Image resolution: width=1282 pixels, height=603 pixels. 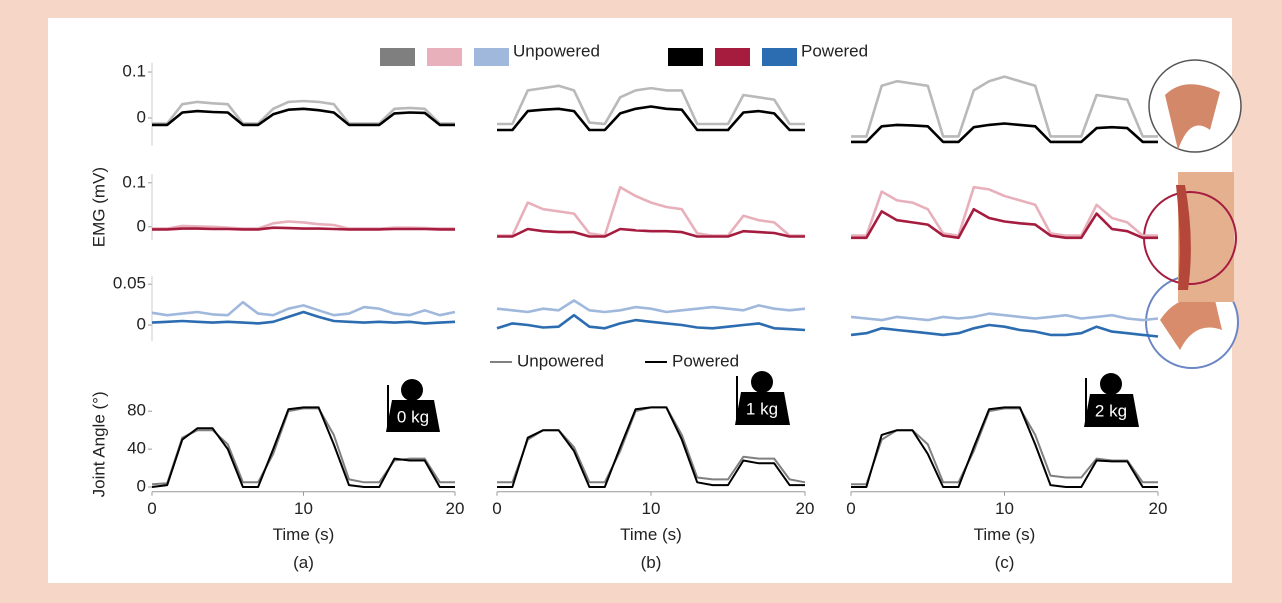 I want to click on weights, so click(x=762, y=401).